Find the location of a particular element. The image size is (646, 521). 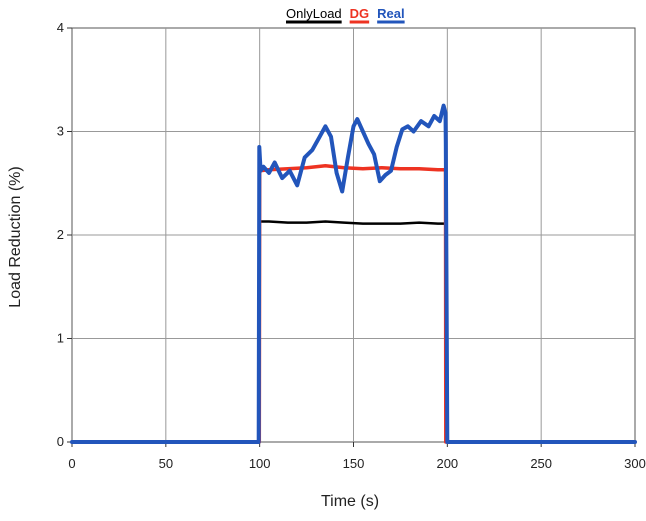

y-axis-title: Load Reduction (%) is located at coordinates (15, 236).